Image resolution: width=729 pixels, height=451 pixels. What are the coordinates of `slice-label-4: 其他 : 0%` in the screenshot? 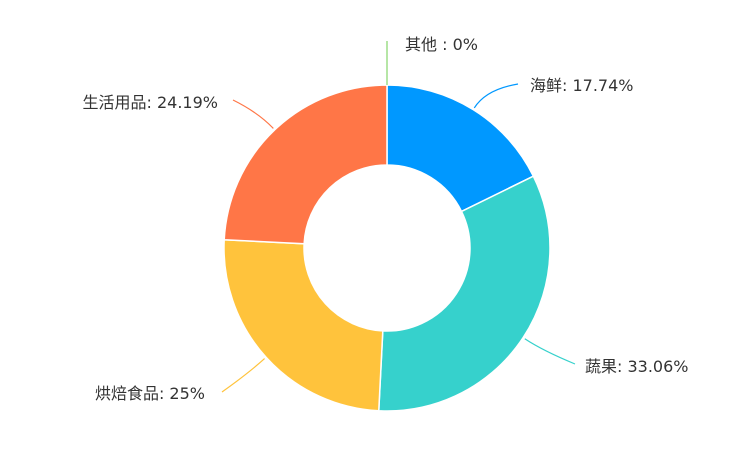 It's located at (441, 44).